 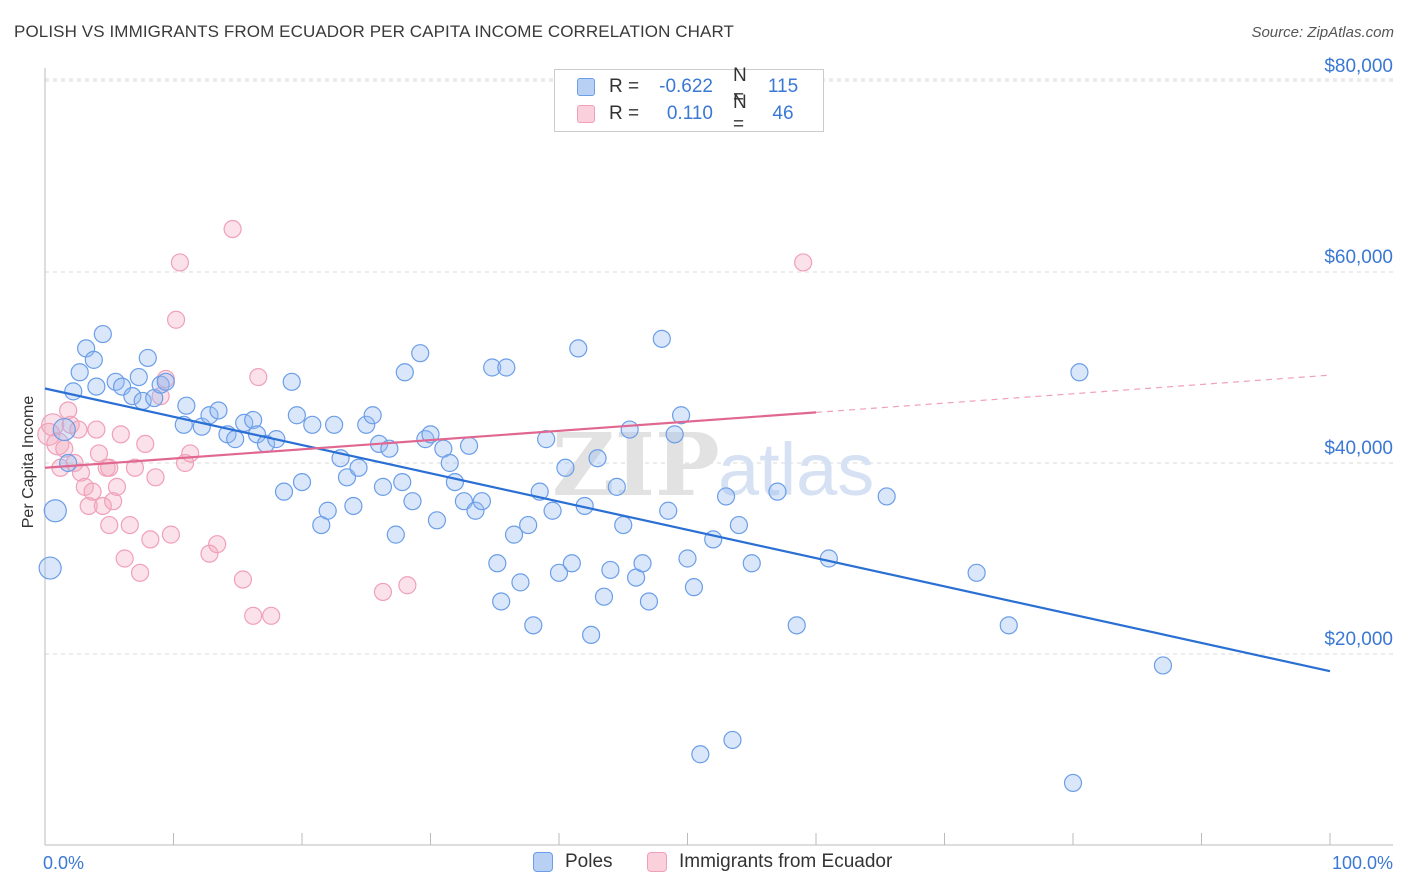 What do you see at coordinates (783, 86) in the screenshot?
I see `legend-n-value: 115` at bounding box center [783, 86].